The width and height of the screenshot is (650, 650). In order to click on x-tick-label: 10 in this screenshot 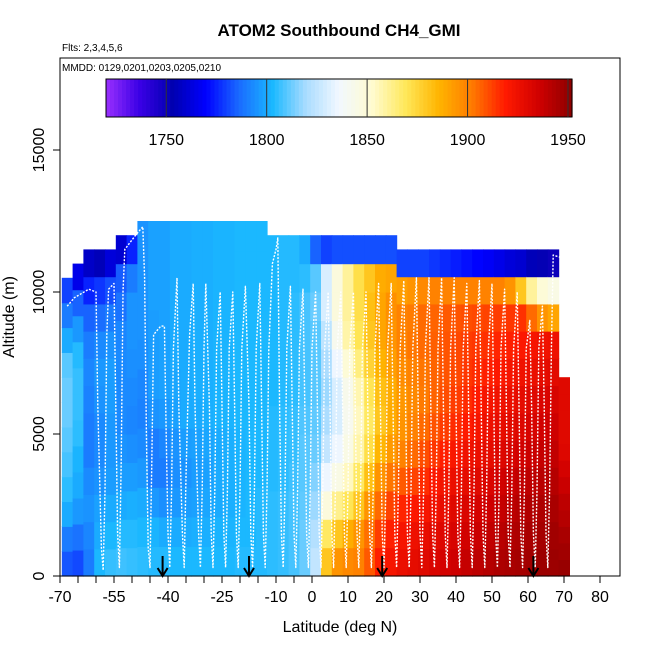, I will do `click(348, 597)`.